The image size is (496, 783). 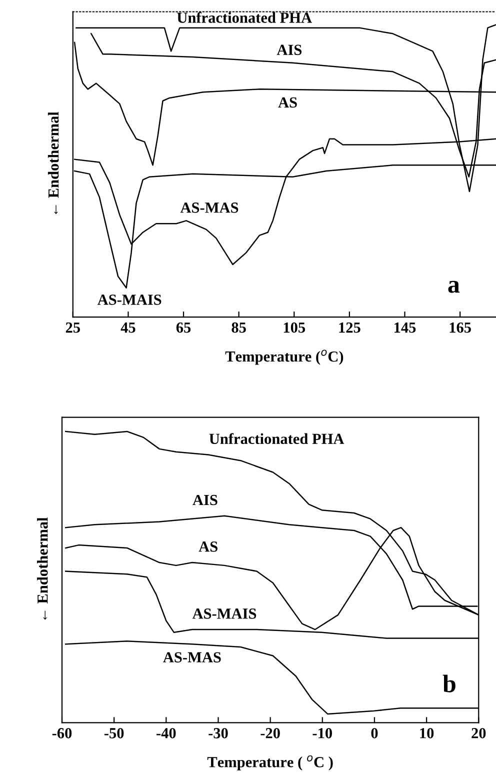 What do you see at coordinates (270, 733) in the screenshot?
I see `x-tick-label: -20` at bounding box center [270, 733].